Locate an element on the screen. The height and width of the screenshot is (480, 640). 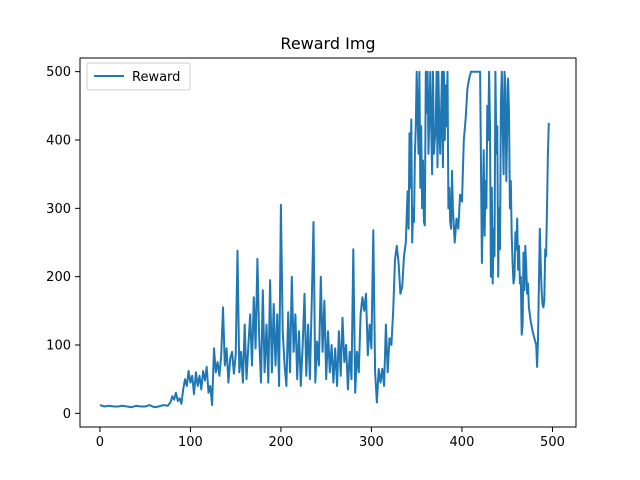
y-tick-label: 100 is located at coordinates (58, 346).